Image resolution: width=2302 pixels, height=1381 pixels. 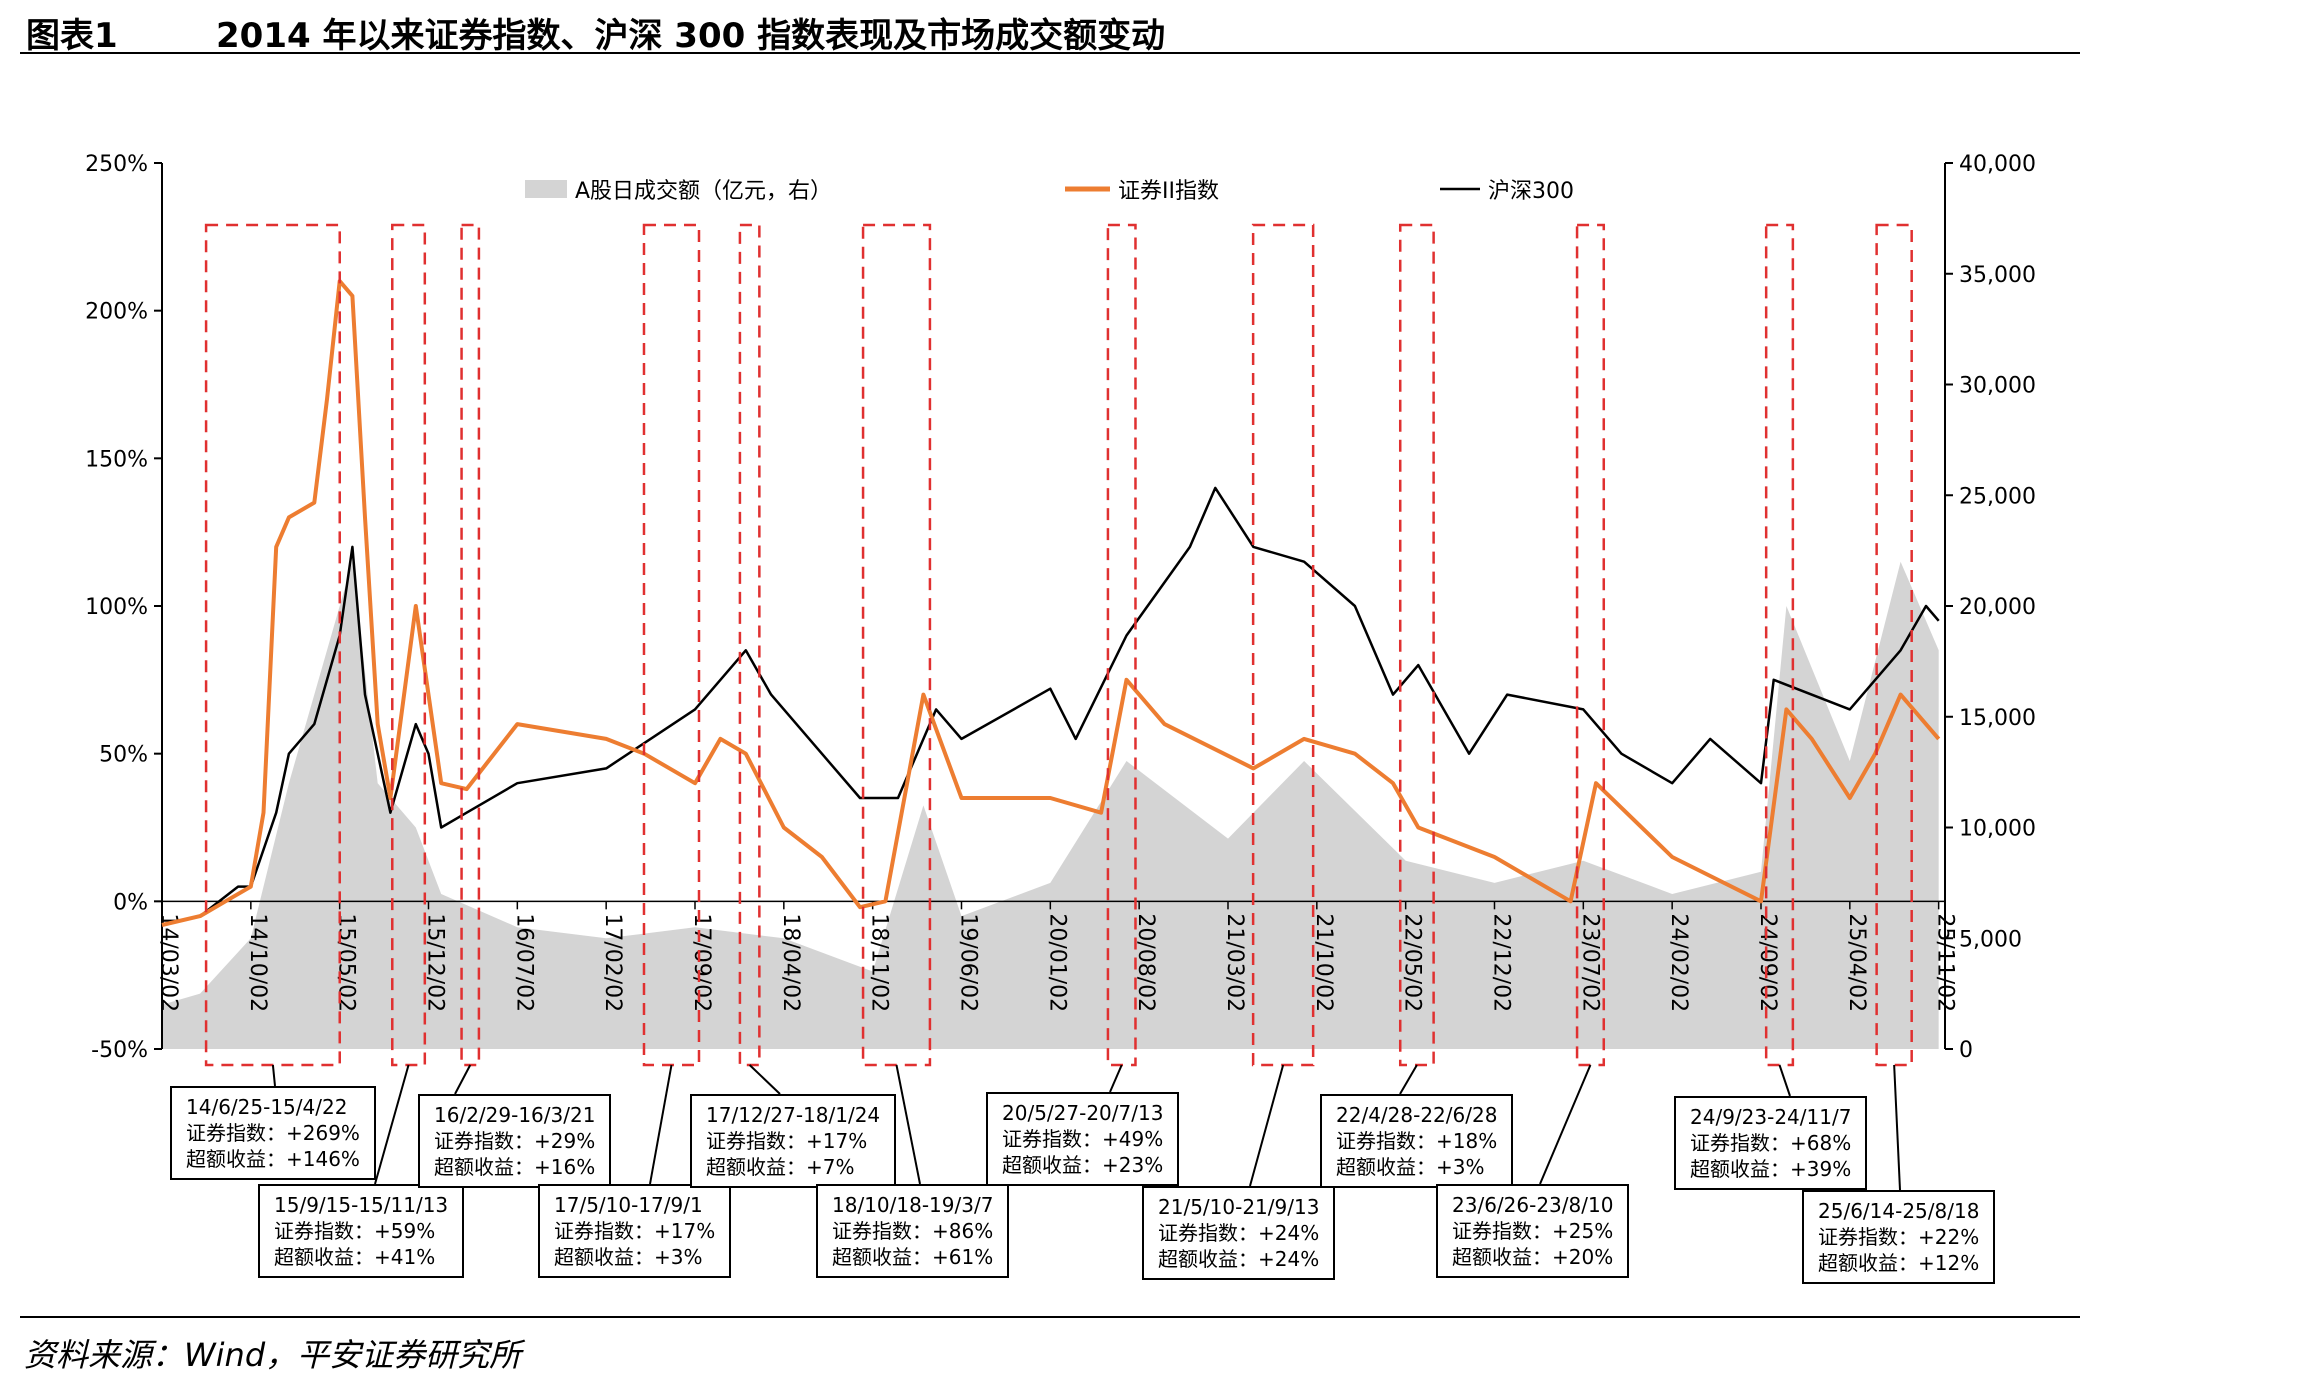 I want to click on x-axis-tick-label: 17/02/02, so click(x=612, y=962).